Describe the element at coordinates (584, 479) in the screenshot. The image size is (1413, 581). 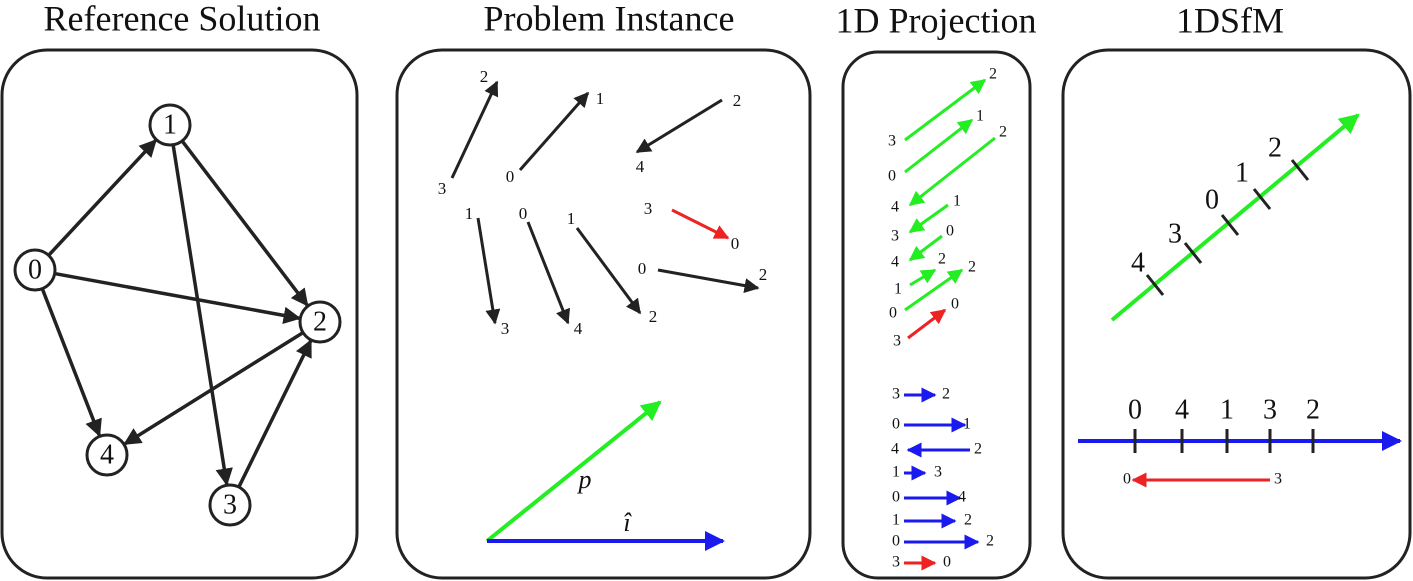
I see `label: p` at that location.